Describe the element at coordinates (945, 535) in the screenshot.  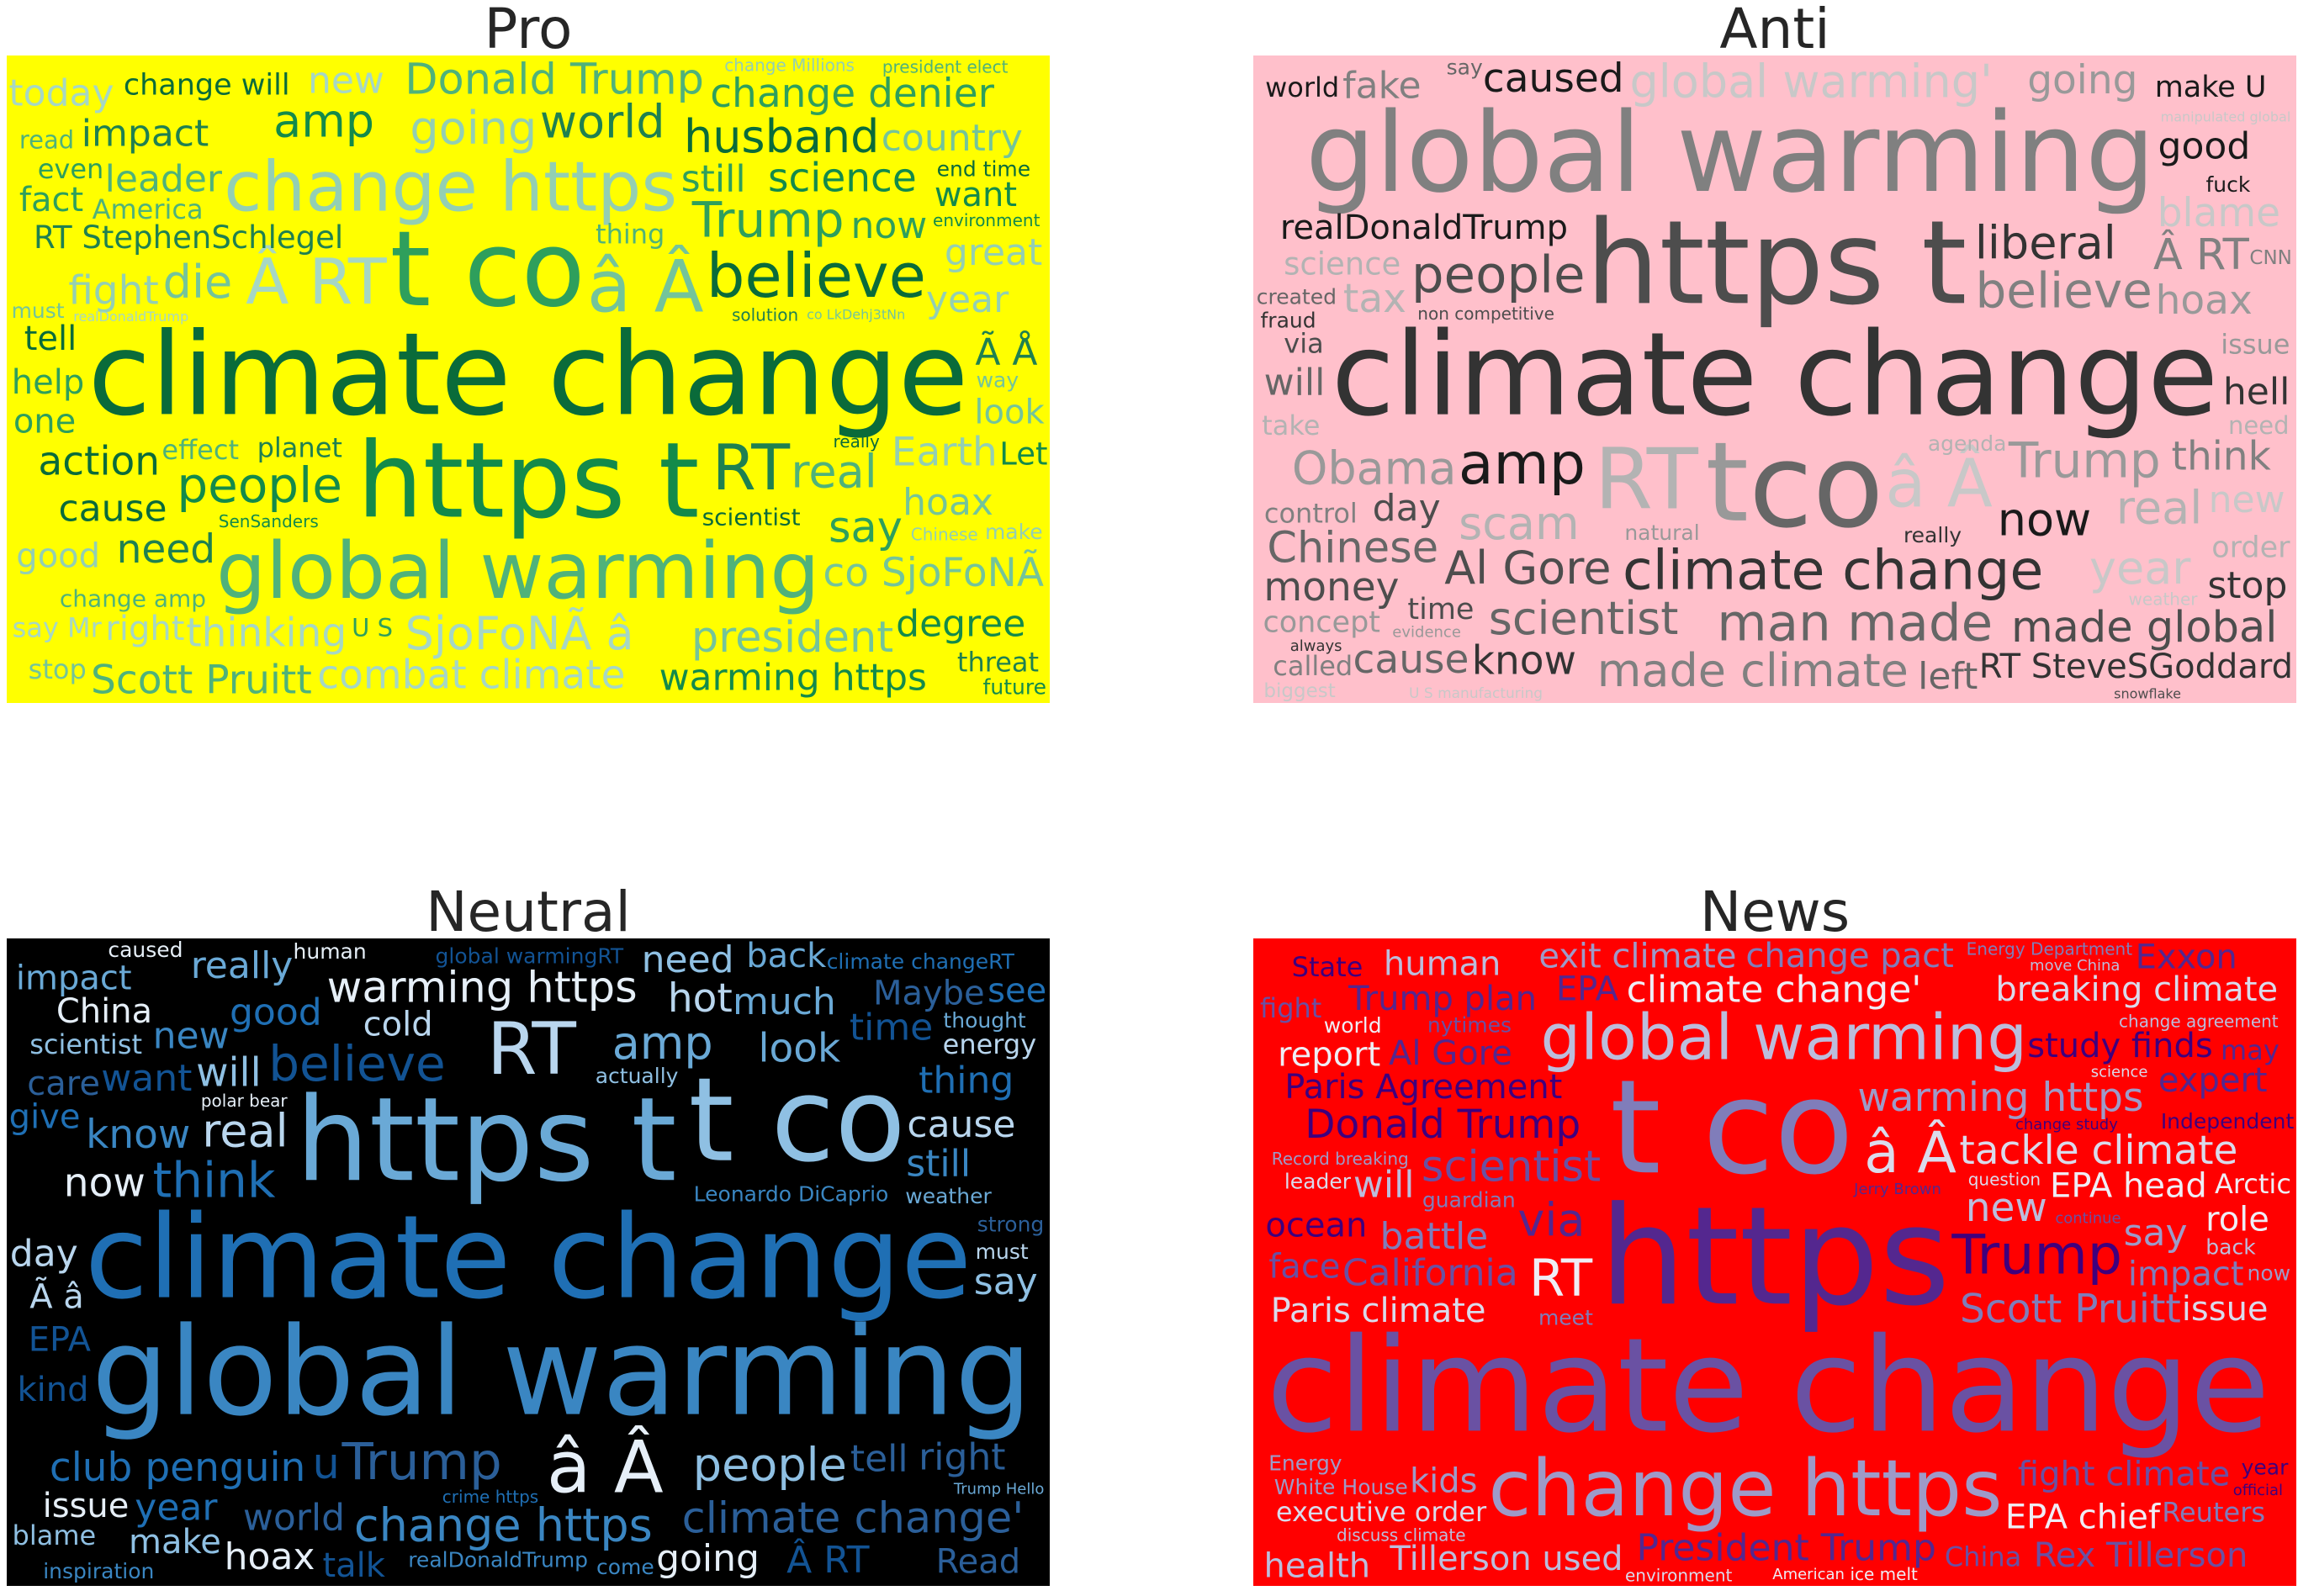
I see `wordcloud-word: Chinese` at that location.